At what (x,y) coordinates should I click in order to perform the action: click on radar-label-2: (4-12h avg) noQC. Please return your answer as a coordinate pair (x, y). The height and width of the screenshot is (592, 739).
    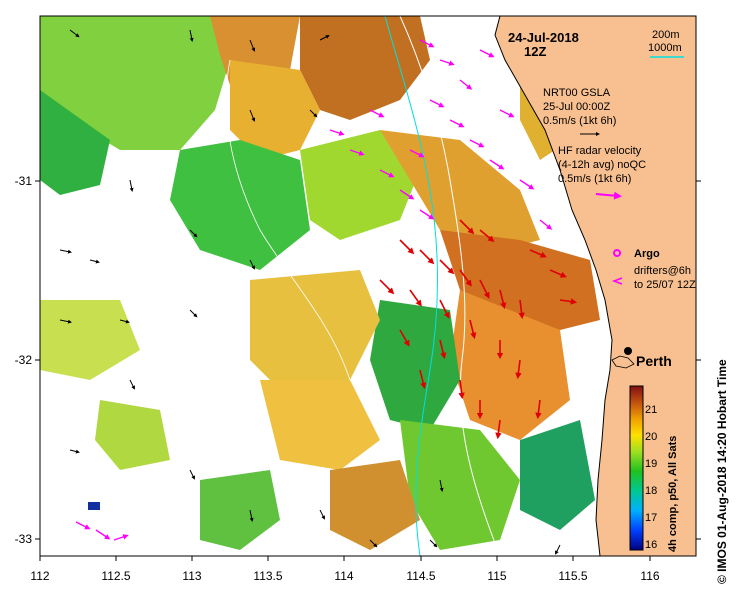
    Looking at the image, I should click on (602, 165).